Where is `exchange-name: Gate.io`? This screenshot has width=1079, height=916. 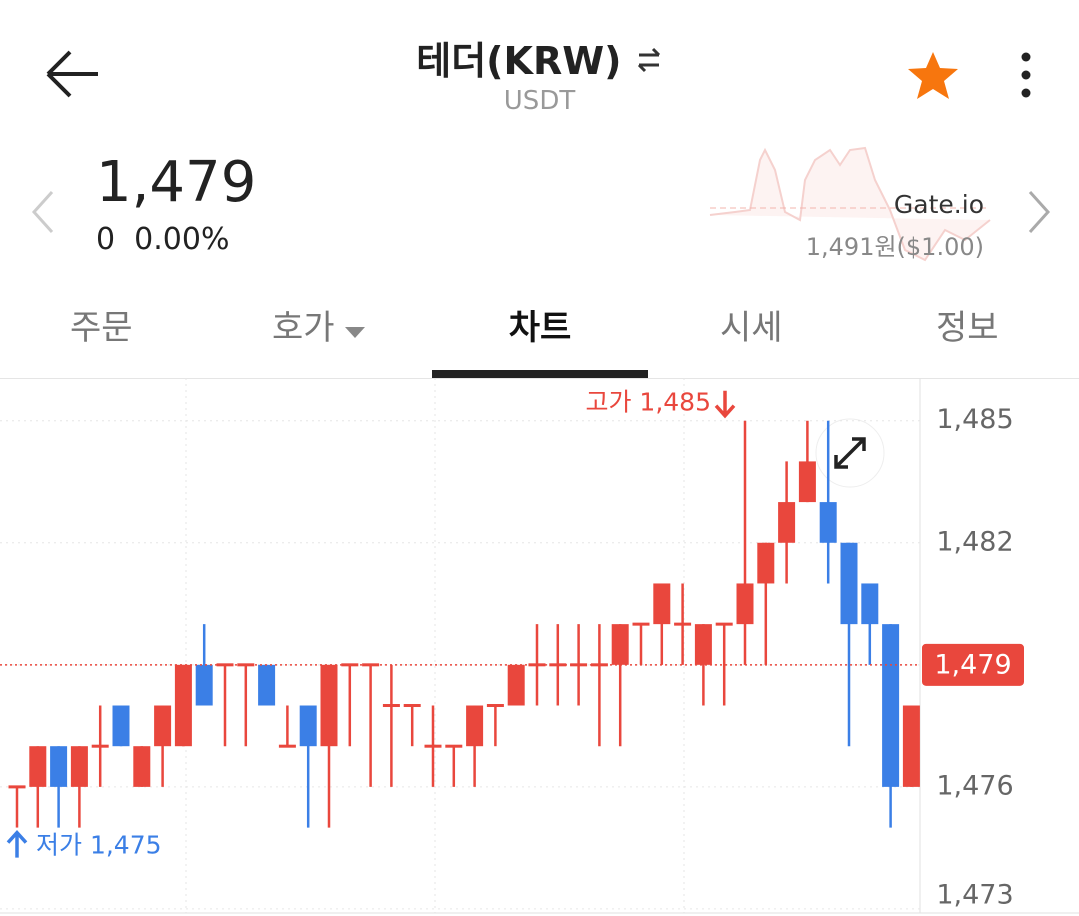
exchange-name: Gate.io is located at coordinates (938, 204).